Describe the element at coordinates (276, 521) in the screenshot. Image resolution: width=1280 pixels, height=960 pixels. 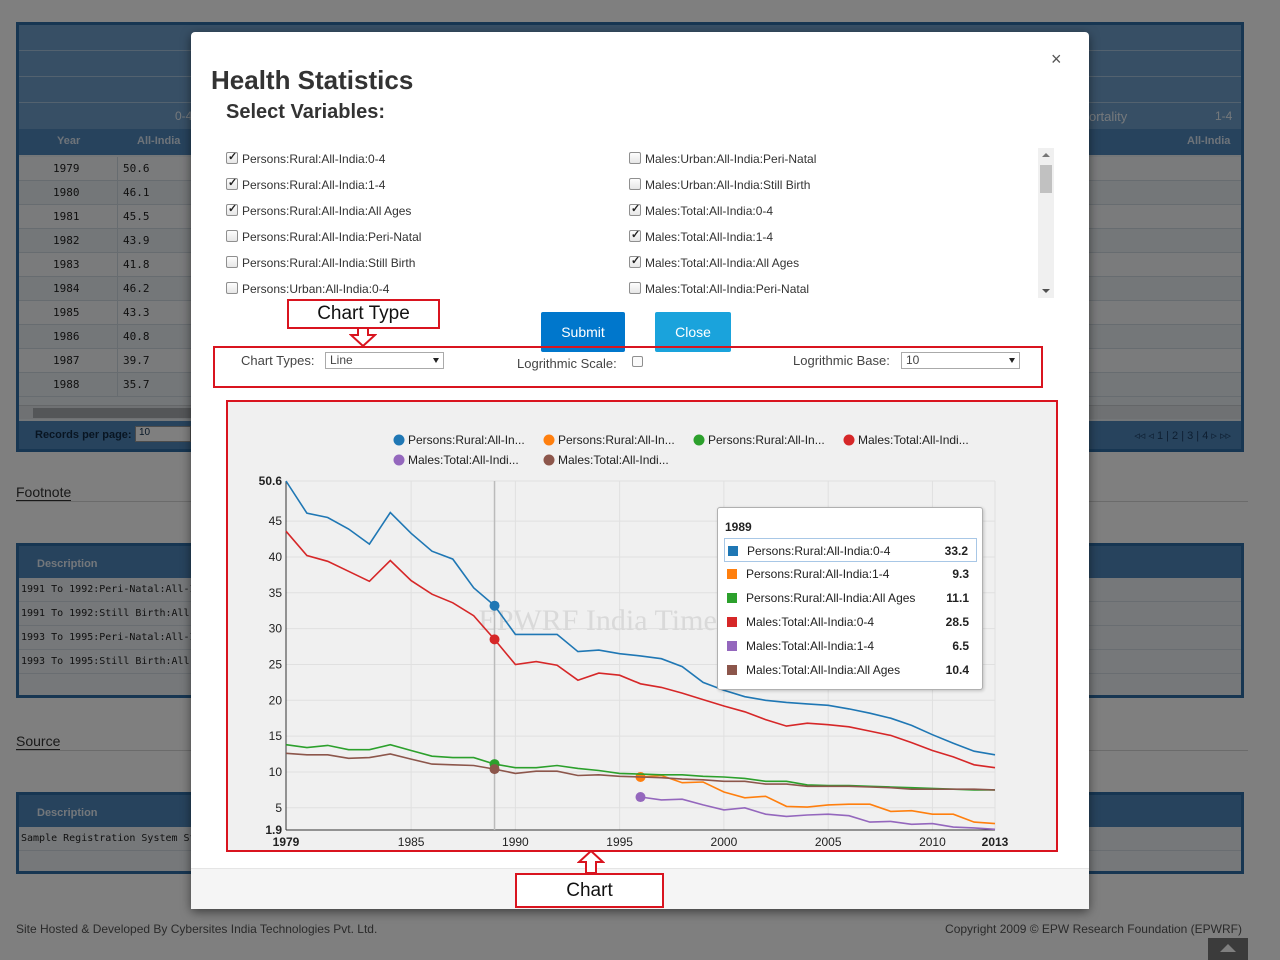
I see `y-tick-label: 45` at that location.